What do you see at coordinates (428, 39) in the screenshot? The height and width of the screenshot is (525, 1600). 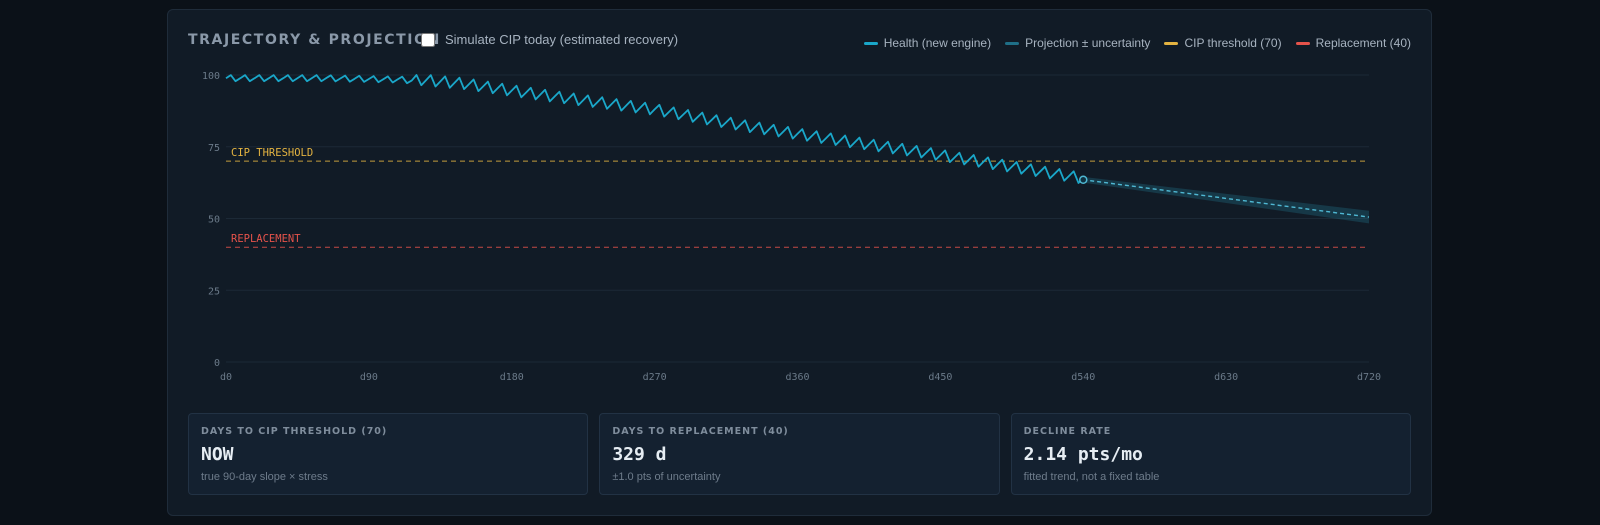 I see `simulate-cip-checkbox` at bounding box center [428, 39].